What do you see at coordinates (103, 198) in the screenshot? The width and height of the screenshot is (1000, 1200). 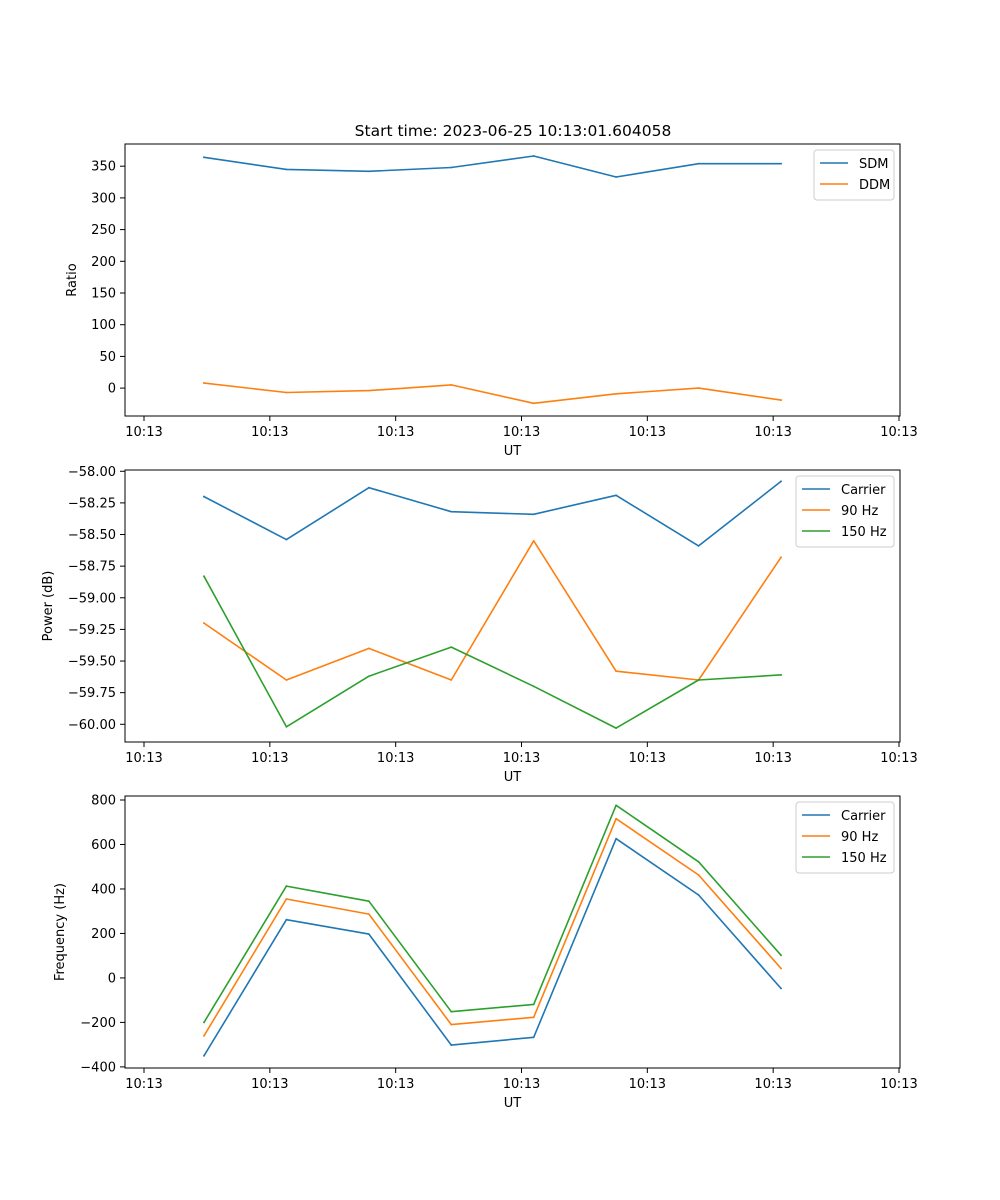 I see `y-tick-label: 300` at bounding box center [103, 198].